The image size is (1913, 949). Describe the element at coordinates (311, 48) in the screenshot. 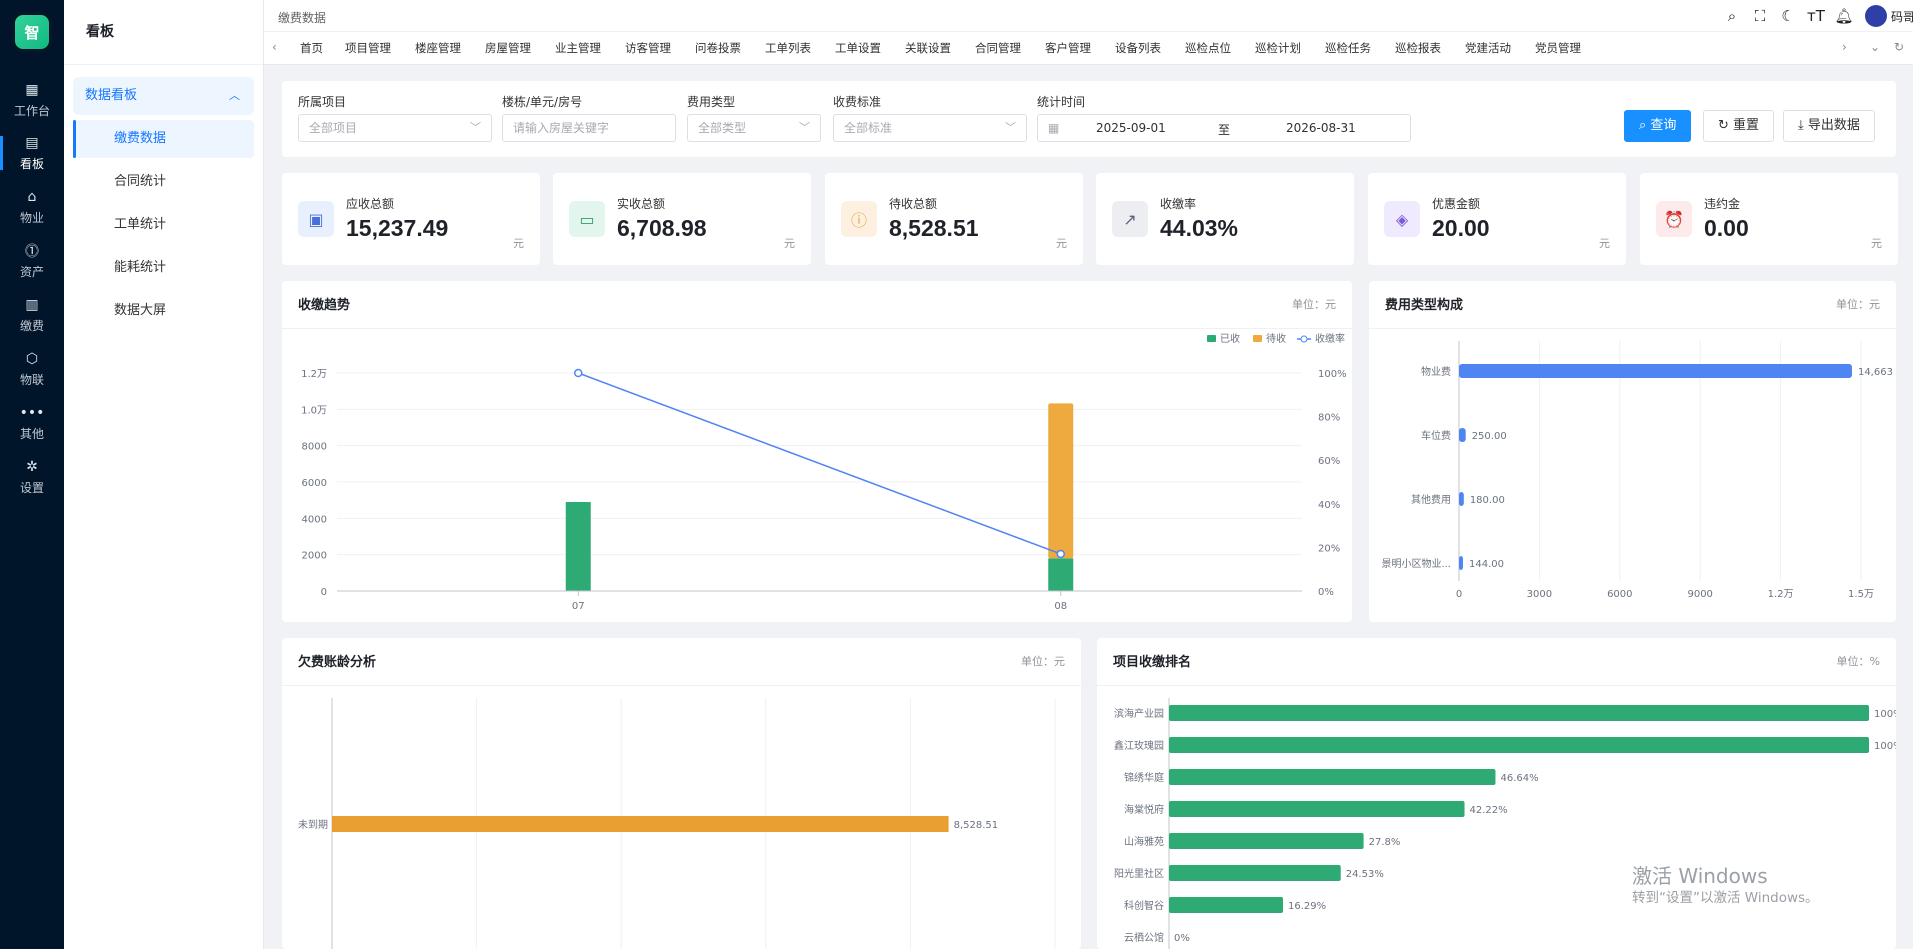

I see `tab-item: 首页` at that location.